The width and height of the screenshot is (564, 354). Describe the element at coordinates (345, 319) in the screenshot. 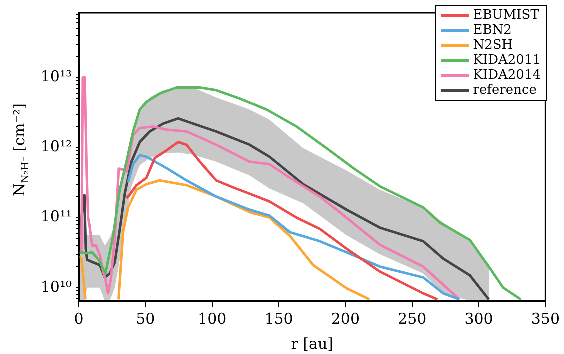

I see `x-tick-label: 200` at that location.